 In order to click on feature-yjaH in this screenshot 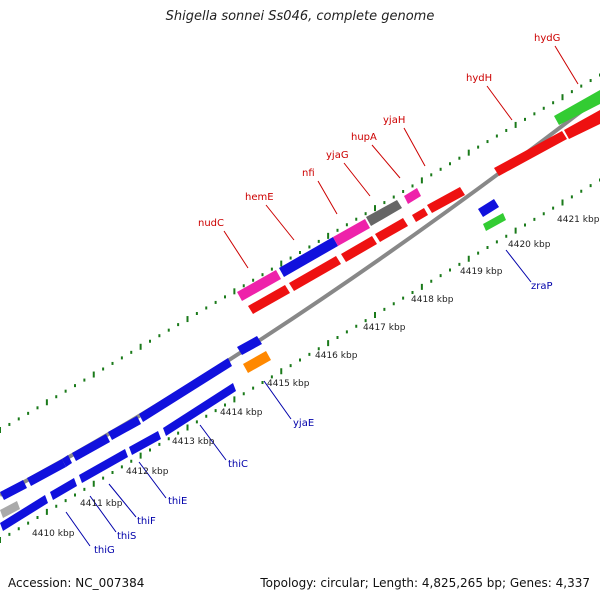, I will do `click(446, 200)`.